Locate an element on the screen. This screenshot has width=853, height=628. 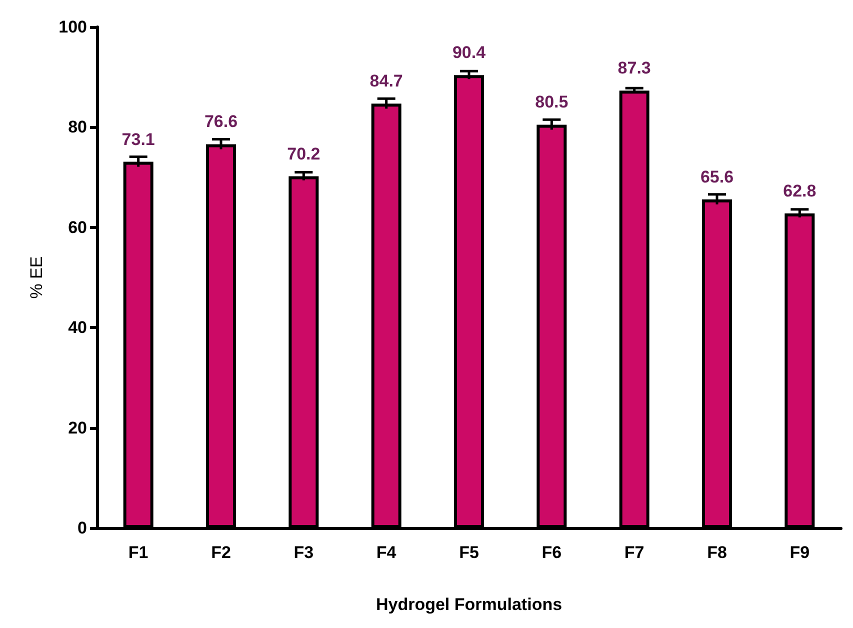
data-label: 90.4 is located at coordinates (469, 52).